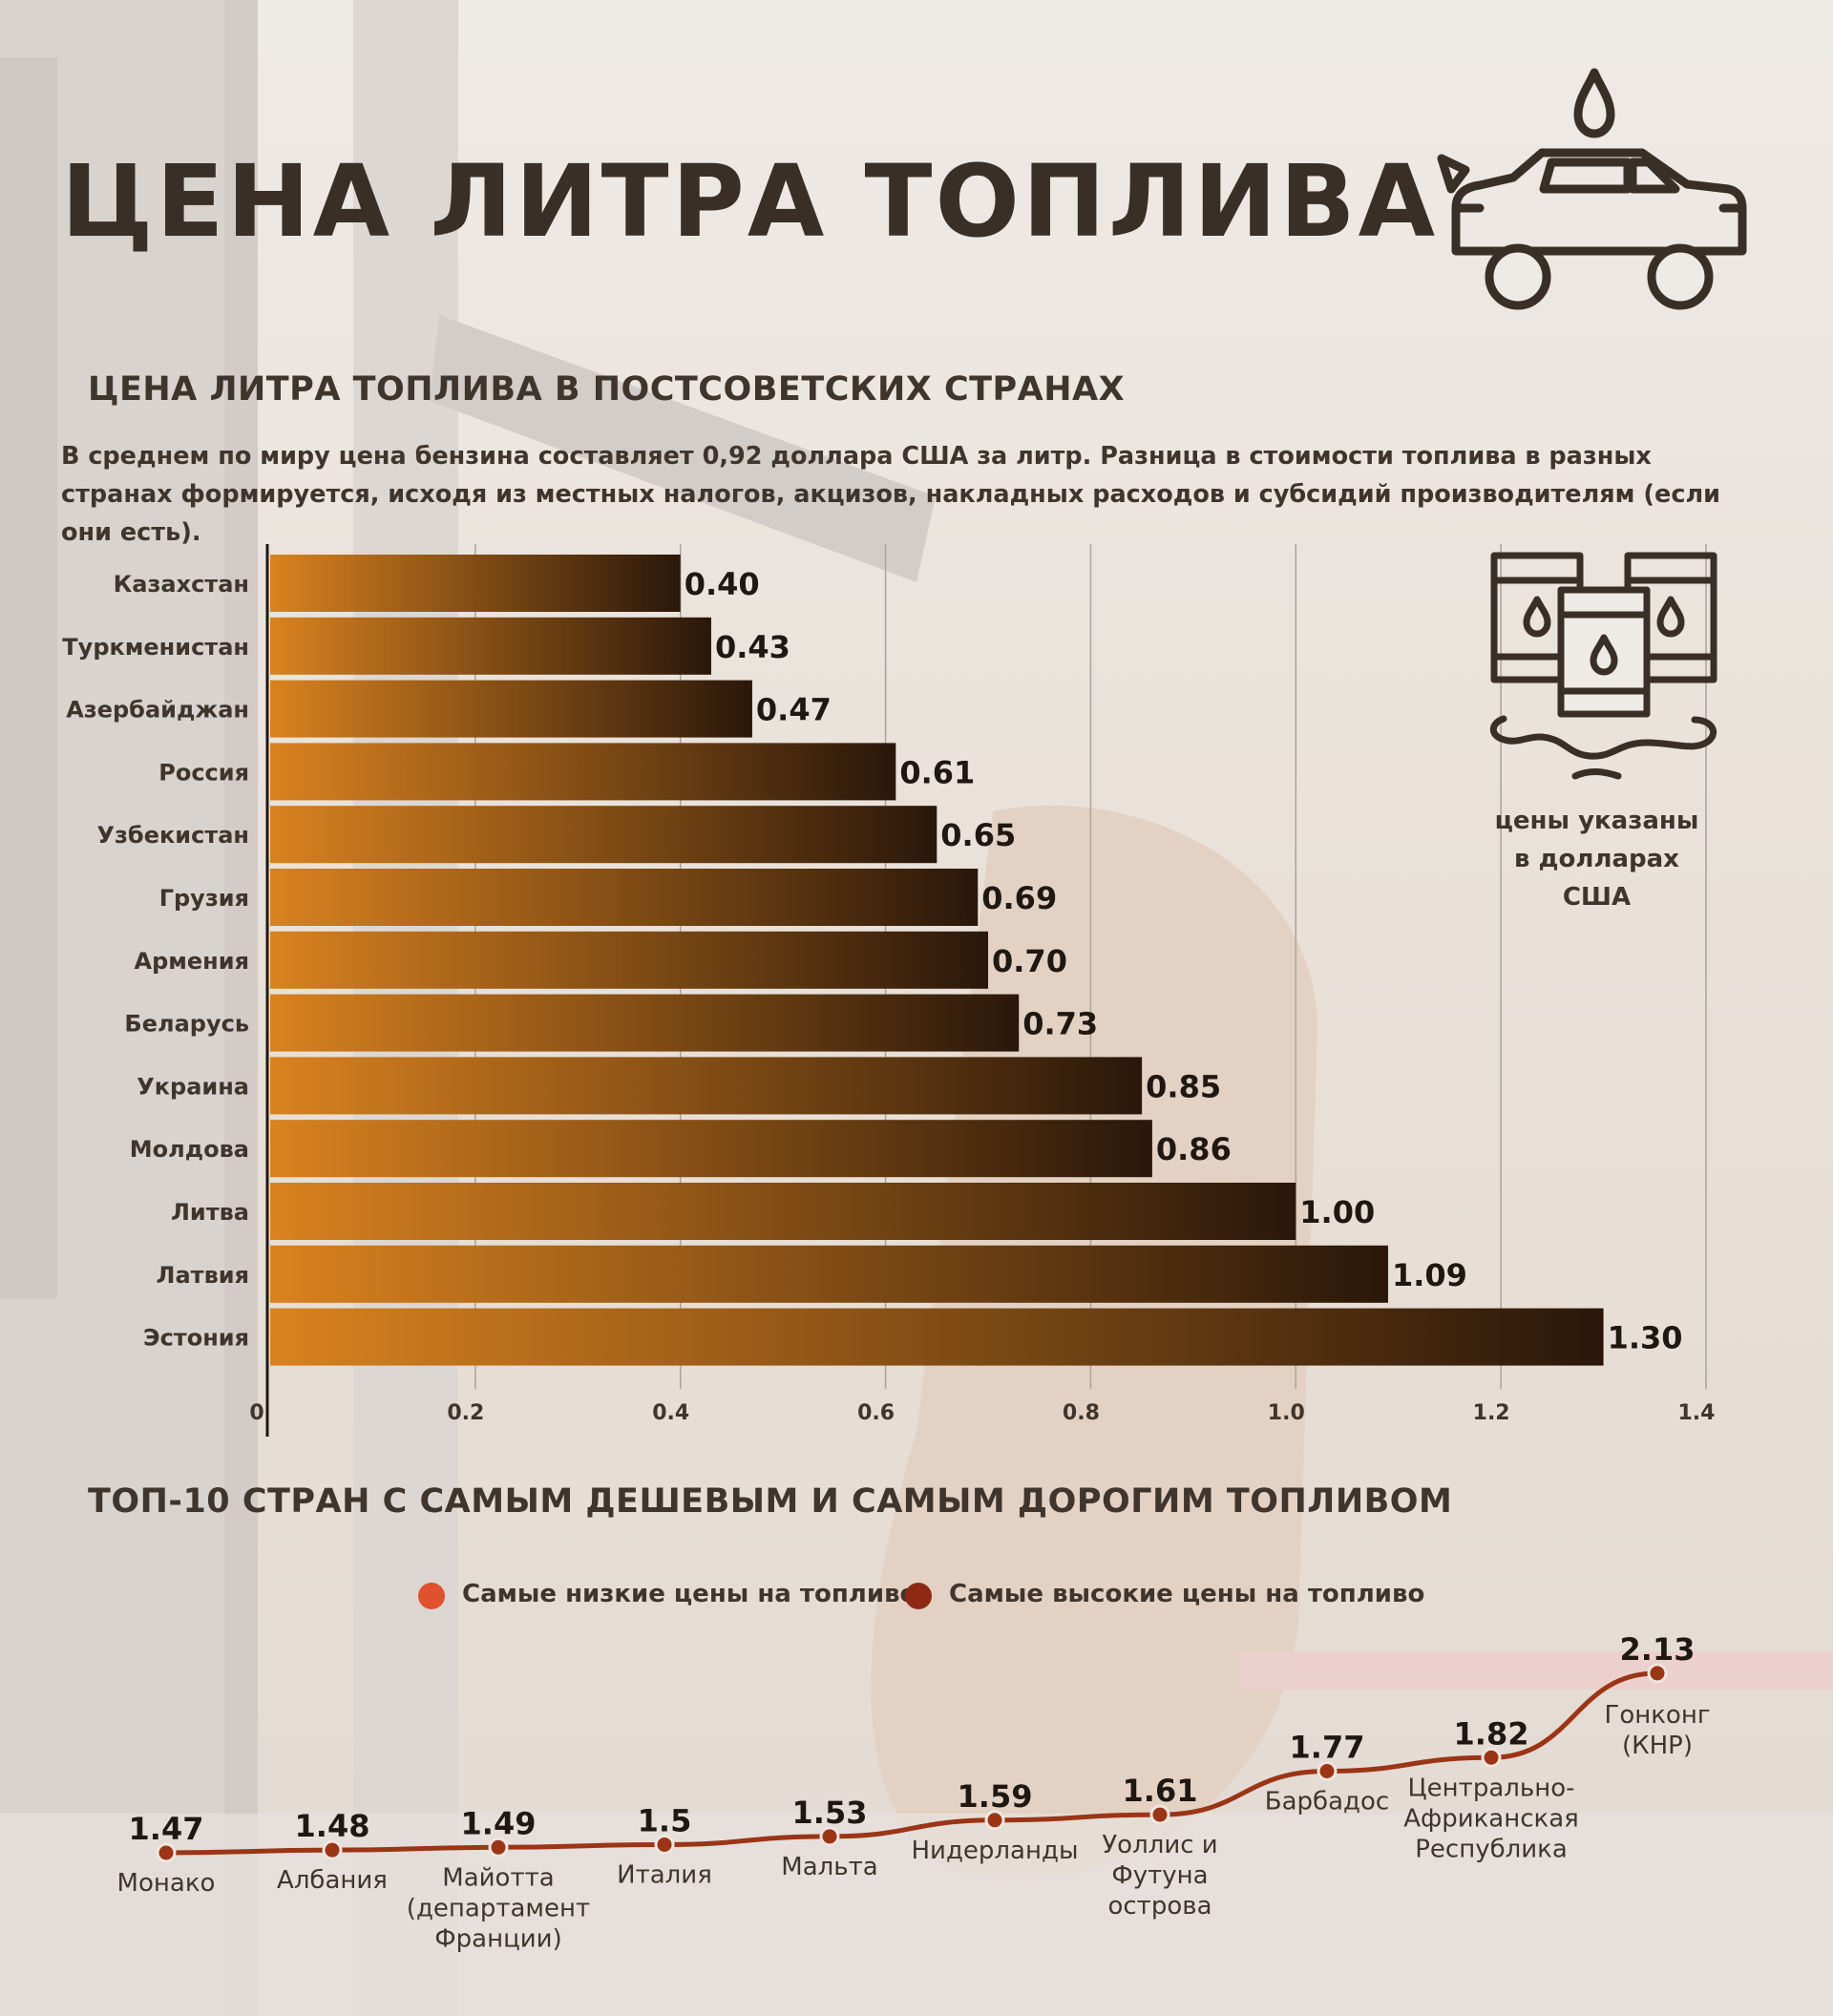  Describe the element at coordinates (256, 1413) in the screenshot. I see `bar-axis-tick-label: 0` at that location.